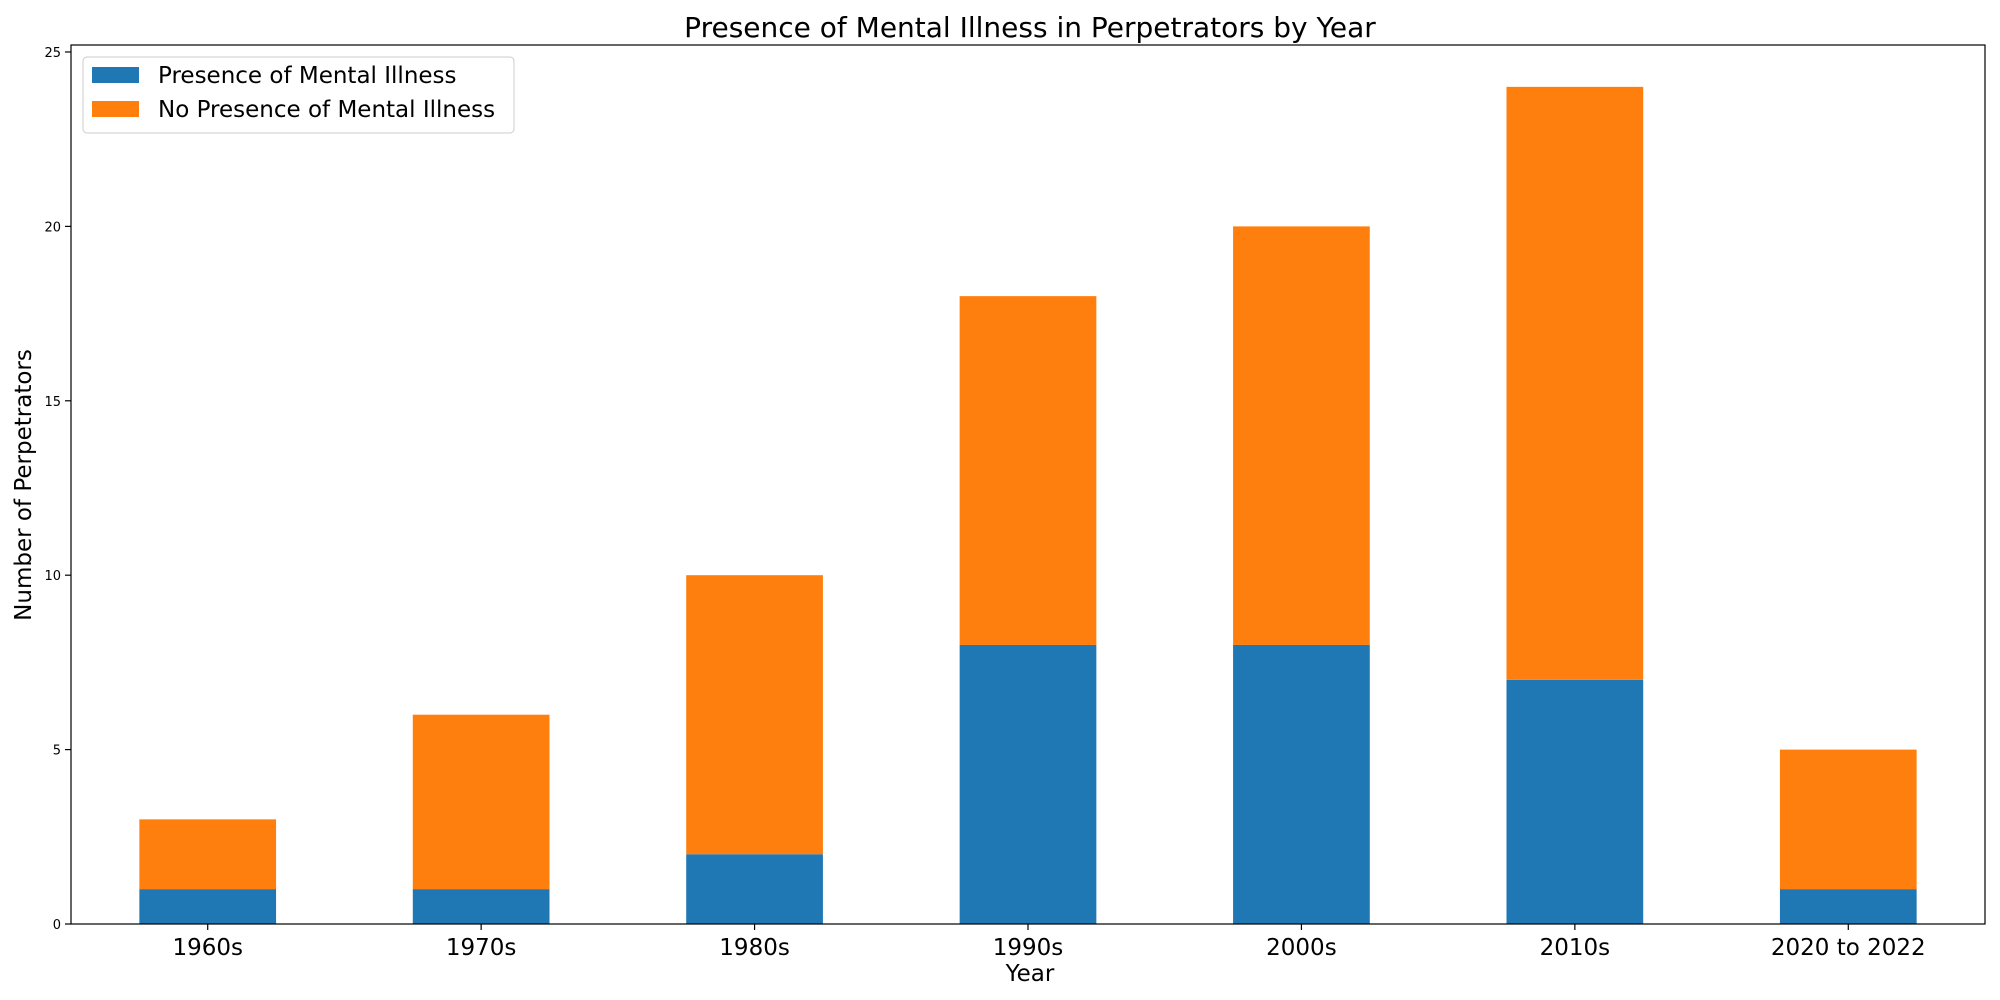 This screenshot has height=1000, width=2000. What do you see at coordinates (24, 485) in the screenshot?
I see `y-axis-label: Number of Perpetrators` at bounding box center [24, 485].